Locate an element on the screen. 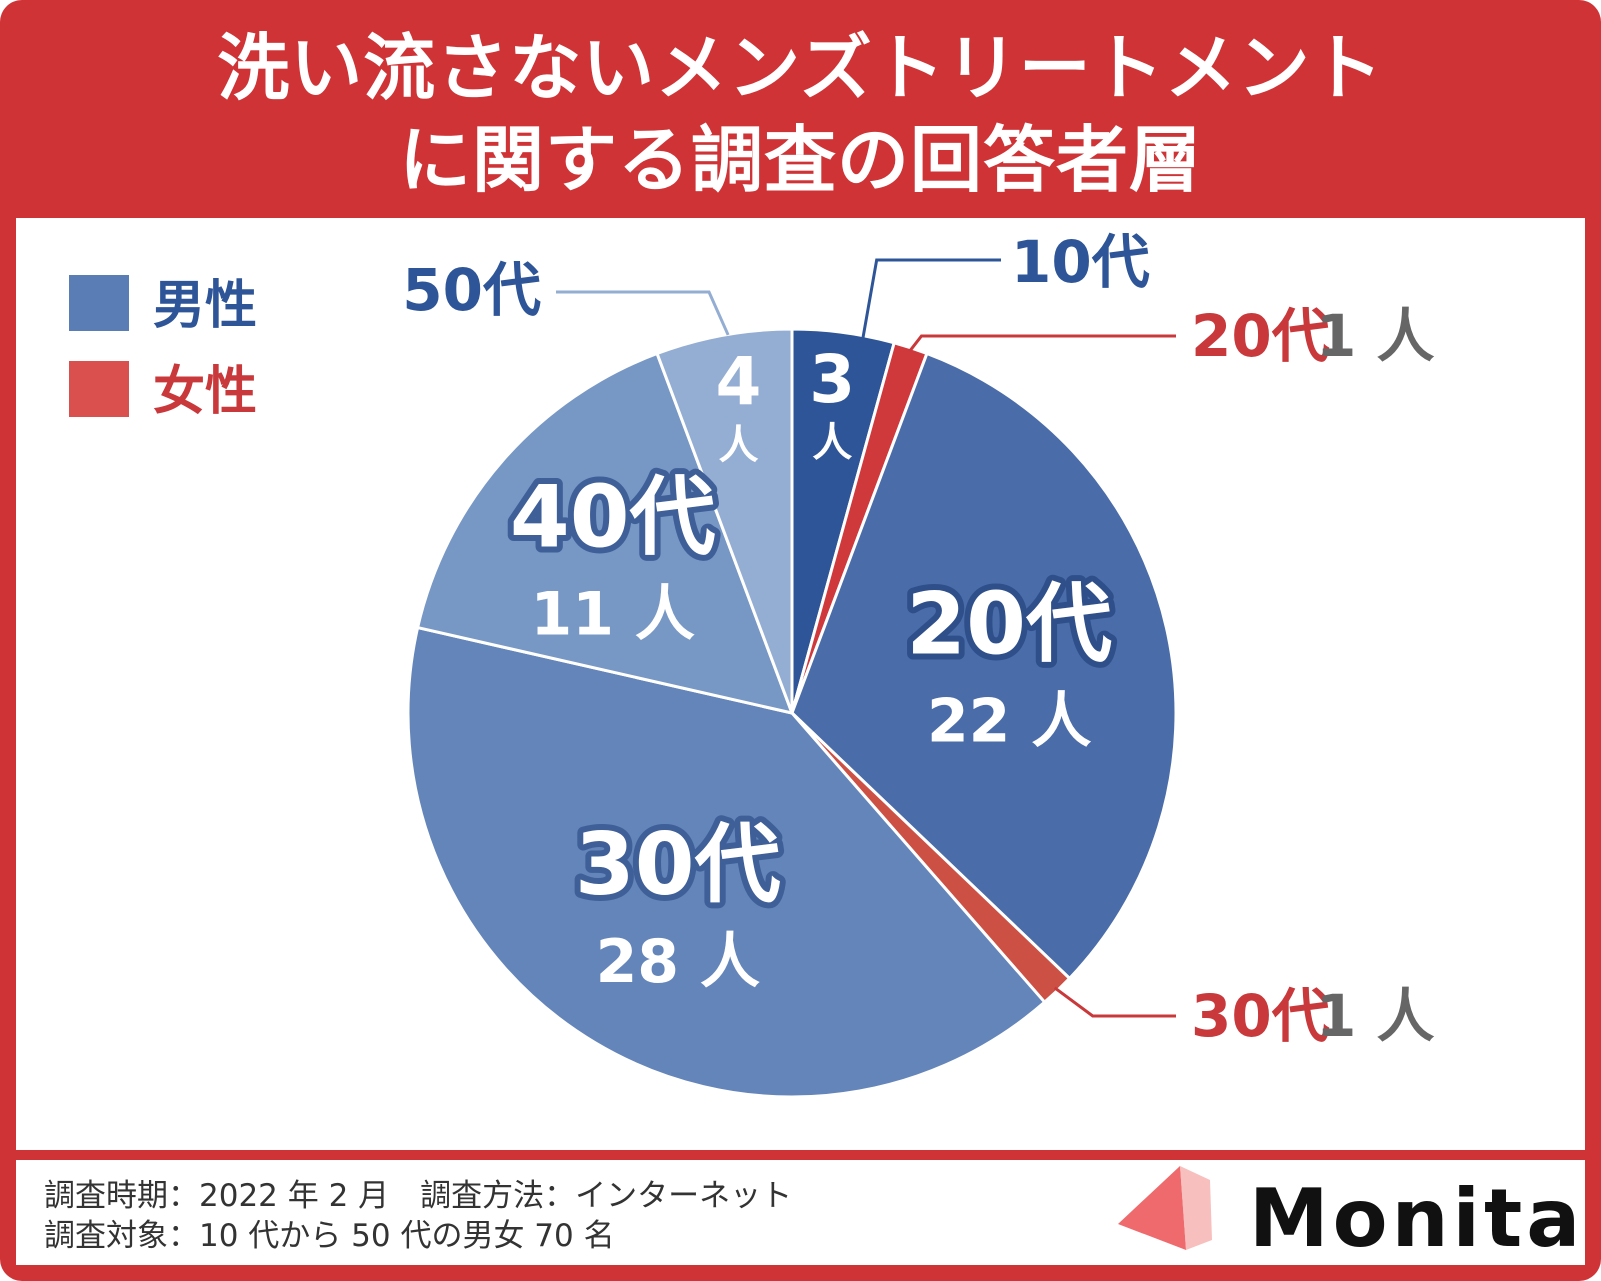  legend-label-1: 女性 is located at coordinates (205, 392).